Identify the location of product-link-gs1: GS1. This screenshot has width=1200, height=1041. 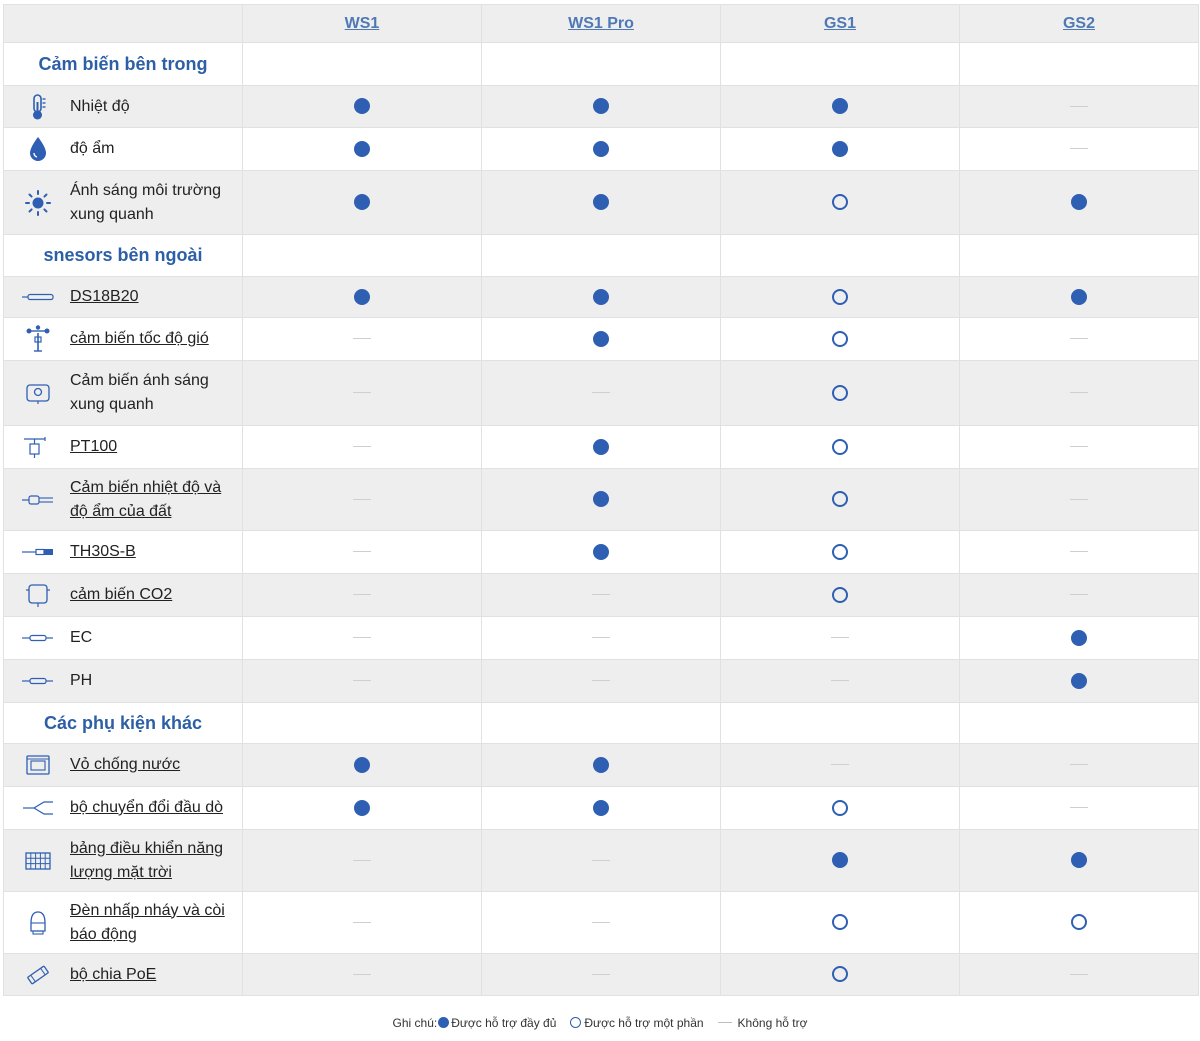
(839, 23).